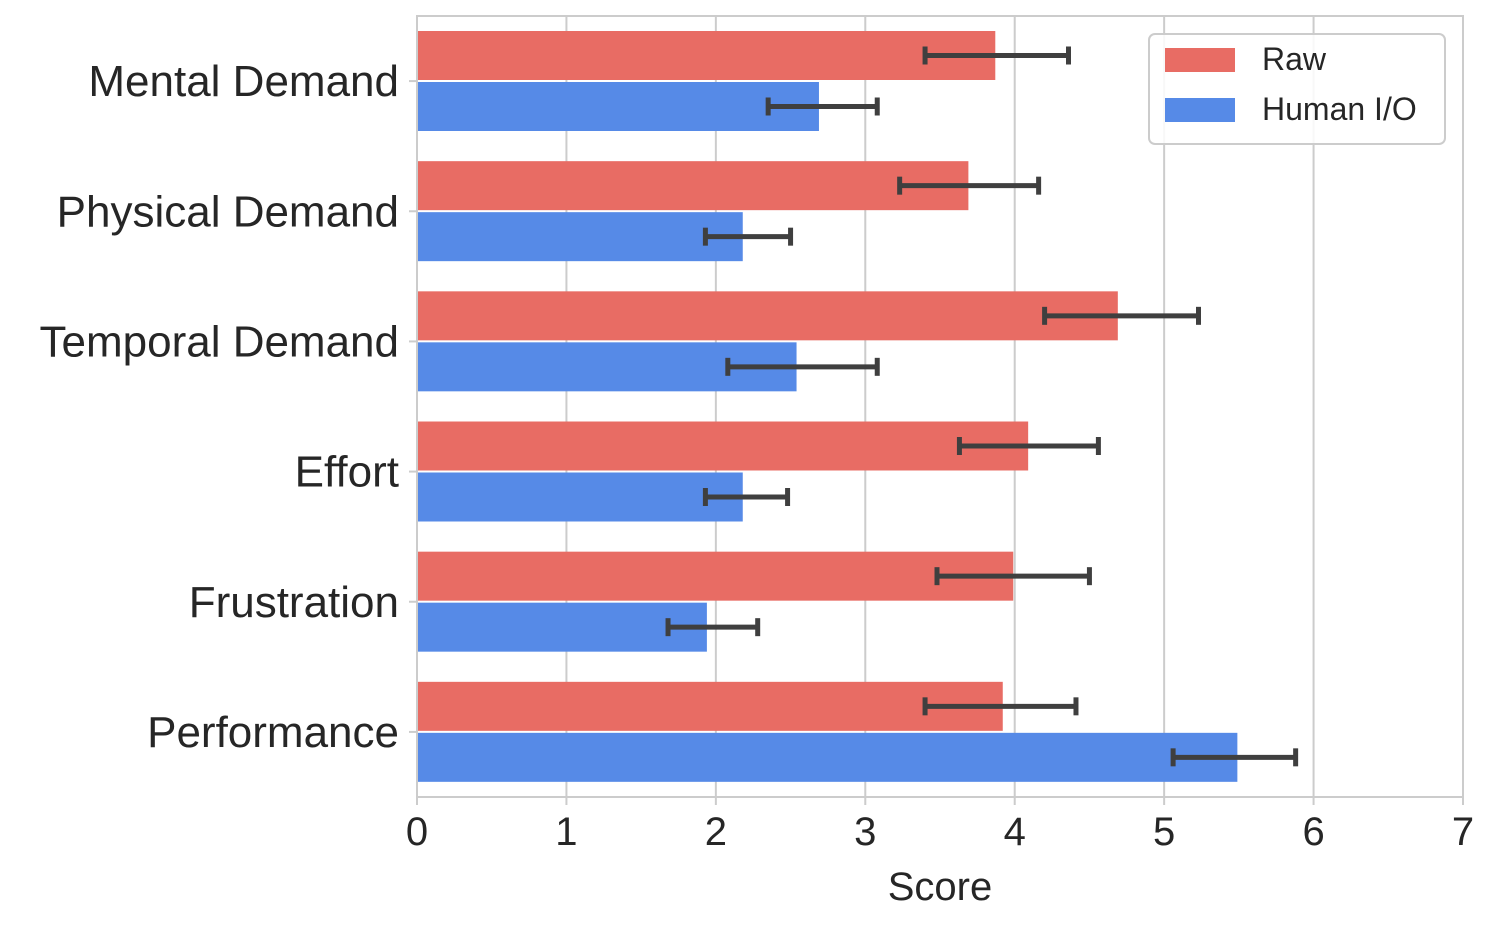 The image size is (1494, 926). What do you see at coordinates (1015, 832) in the screenshot?
I see `x-tick-label: 4` at bounding box center [1015, 832].